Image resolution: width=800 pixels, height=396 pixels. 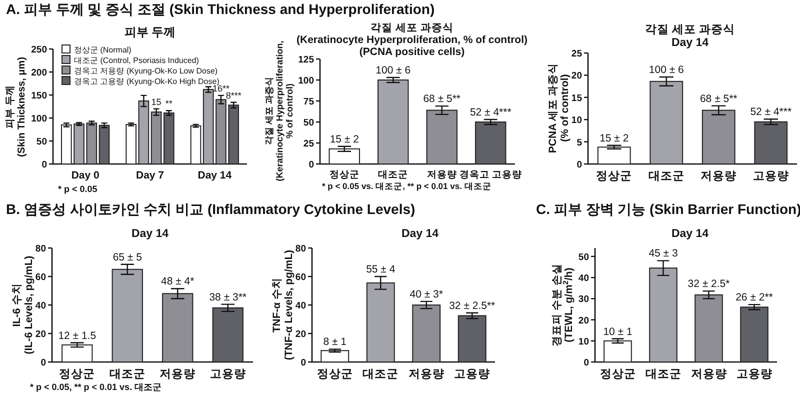 What do you see at coordinates (306, 60) in the screenshot?
I see `y-tick-label: 125` at bounding box center [306, 60].